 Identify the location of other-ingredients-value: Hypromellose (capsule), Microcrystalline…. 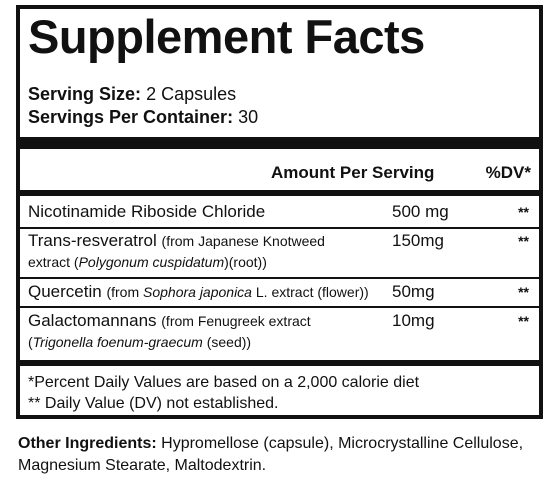
(271, 454).